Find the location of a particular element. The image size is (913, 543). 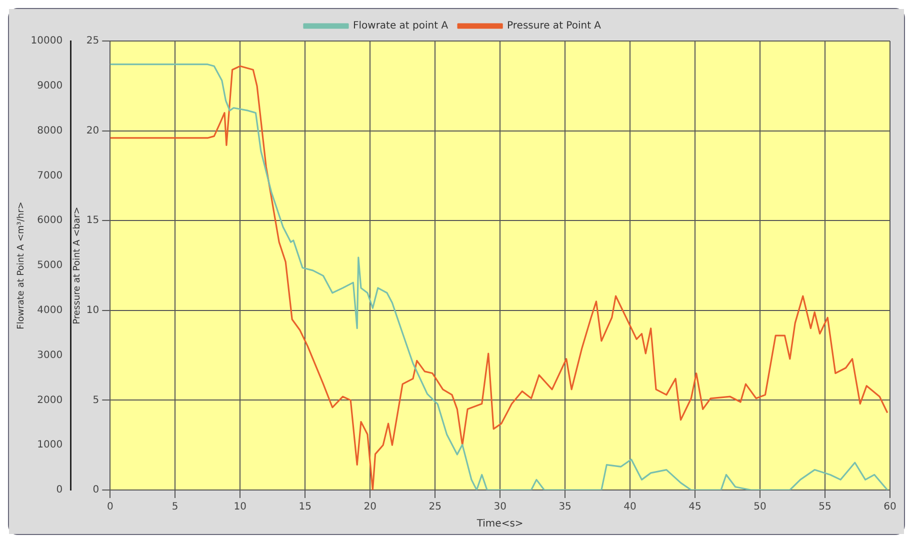

x-tick-label: 20 is located at coordinates (370, 507).